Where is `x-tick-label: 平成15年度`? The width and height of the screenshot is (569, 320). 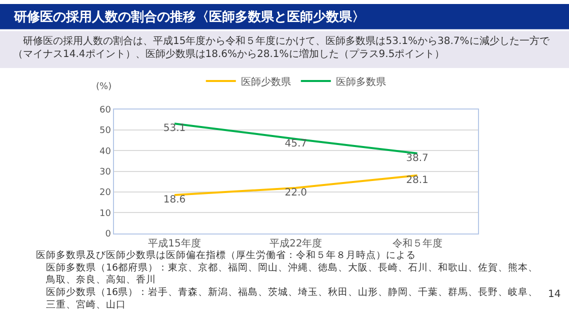
x-tick-label: 平成15年度 is located at coordinates (174, 243).